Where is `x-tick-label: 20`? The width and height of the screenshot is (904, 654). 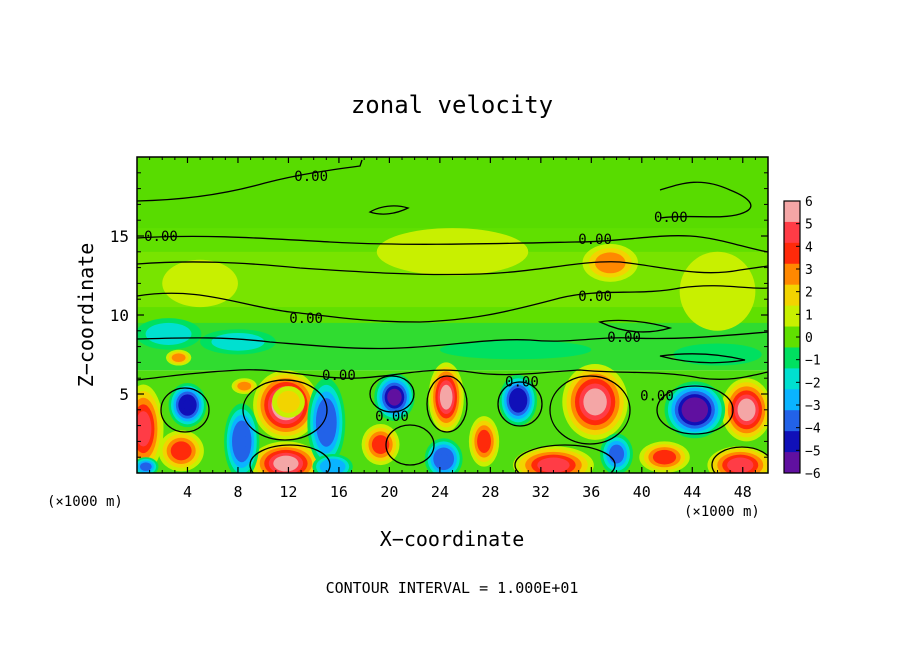 x-tick-label: 20 is located at coordinates (389, 492).